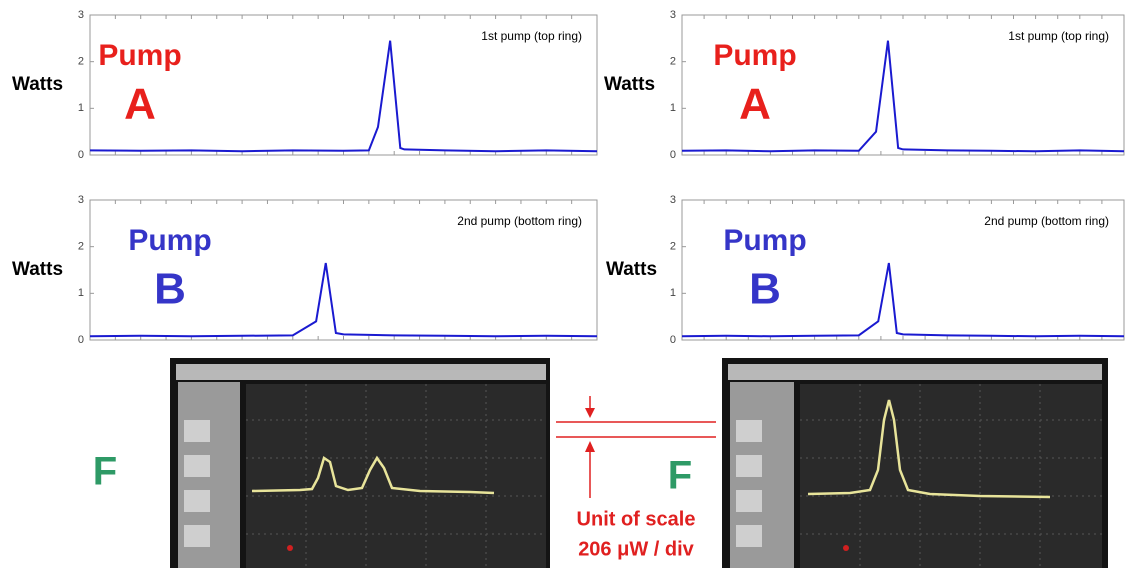 Image resolution: width=1127 pixels, height=568 pixels. What do you see at coordinates (636, 519) in the screenshot?
I see `scale-note: Unit of scale` at bounding box center [636, 519].